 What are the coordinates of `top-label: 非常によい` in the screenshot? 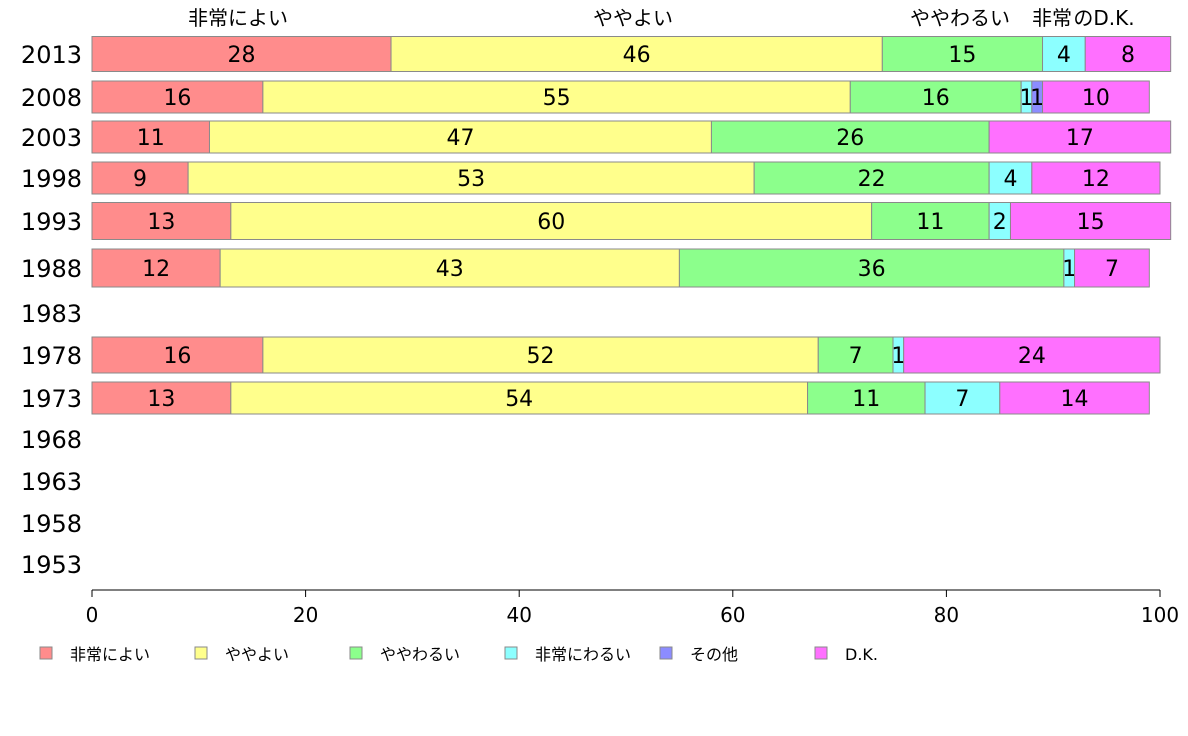 It's located at (238, 18).